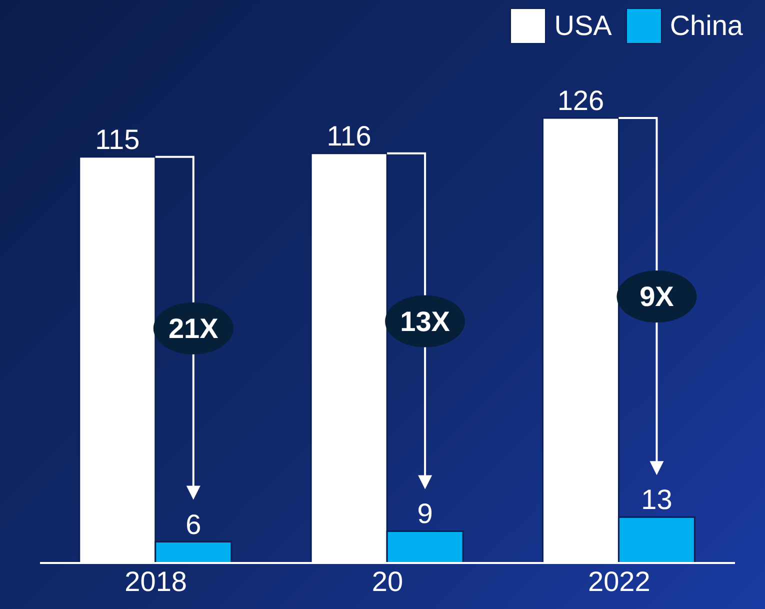  Describe the element at coordinates (425, 514) in the screenshot. I see `data-label: 9` at that location.